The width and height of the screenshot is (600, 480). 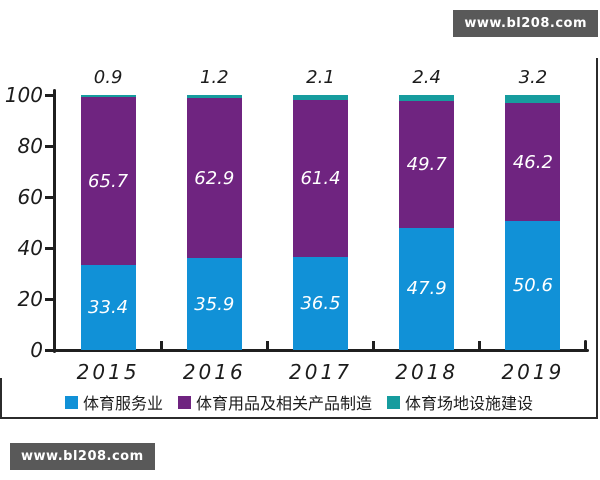 I want to click on legend-label: 体育用品及相关产品制造, so click(x=283, y=403).